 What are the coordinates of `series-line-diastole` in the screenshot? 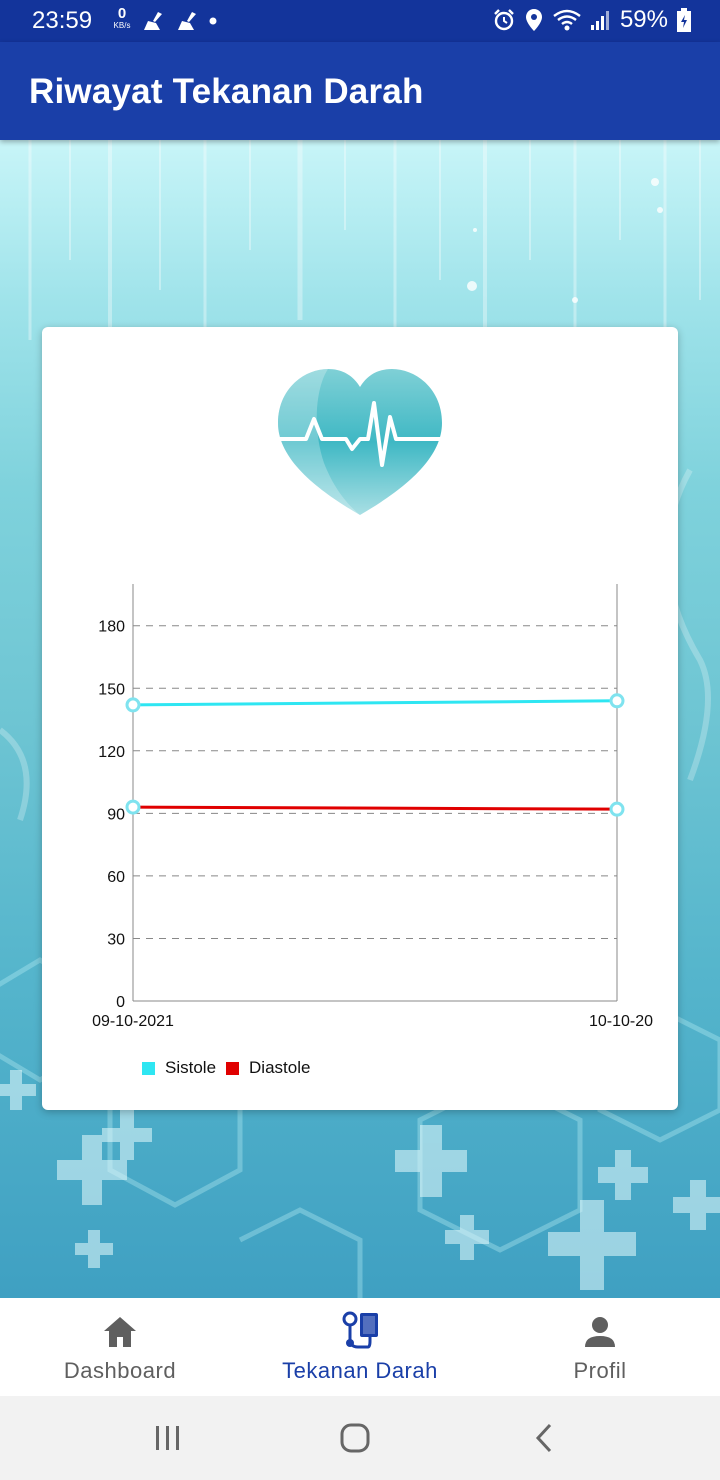 It's located at (375, 808).